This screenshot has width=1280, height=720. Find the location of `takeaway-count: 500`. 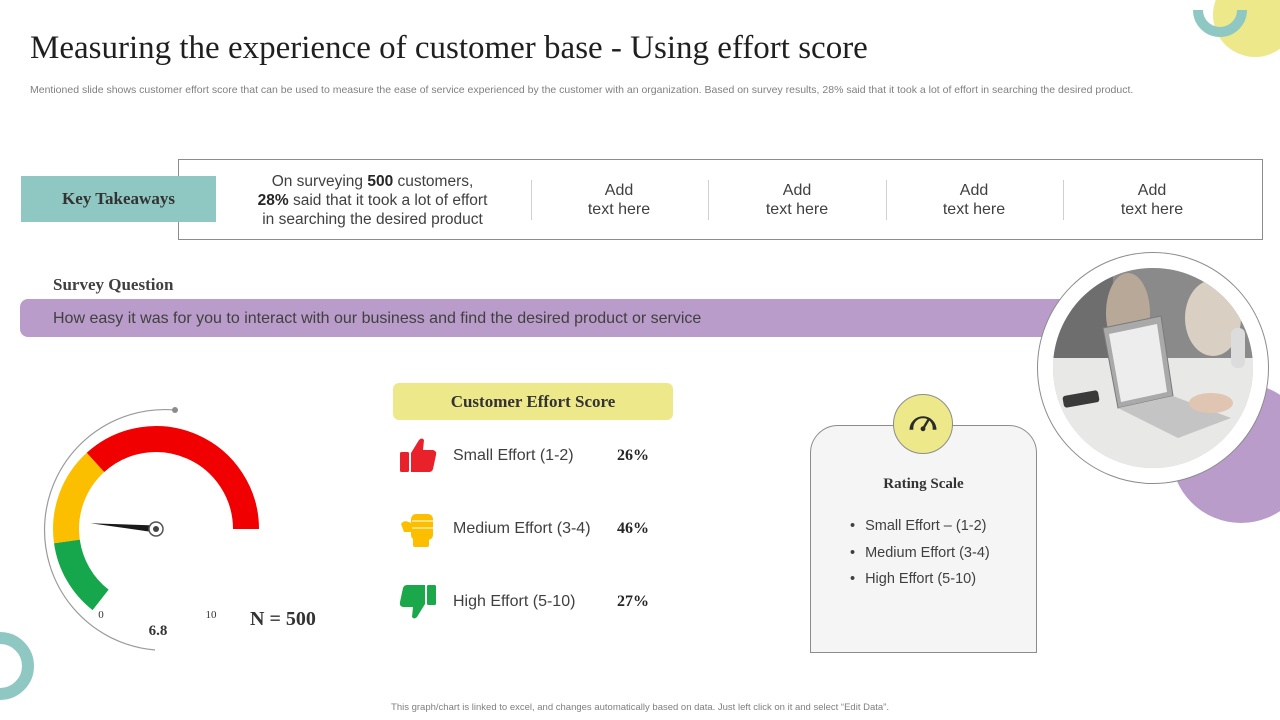

takeaway-count: 500 is located at coordinates (380, 181).